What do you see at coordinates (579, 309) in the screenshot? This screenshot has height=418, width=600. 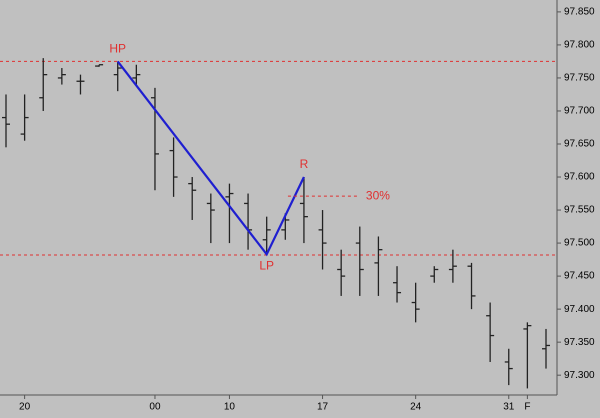 I see `y-tick-label: 97.400` at bounding box center [579, 309].